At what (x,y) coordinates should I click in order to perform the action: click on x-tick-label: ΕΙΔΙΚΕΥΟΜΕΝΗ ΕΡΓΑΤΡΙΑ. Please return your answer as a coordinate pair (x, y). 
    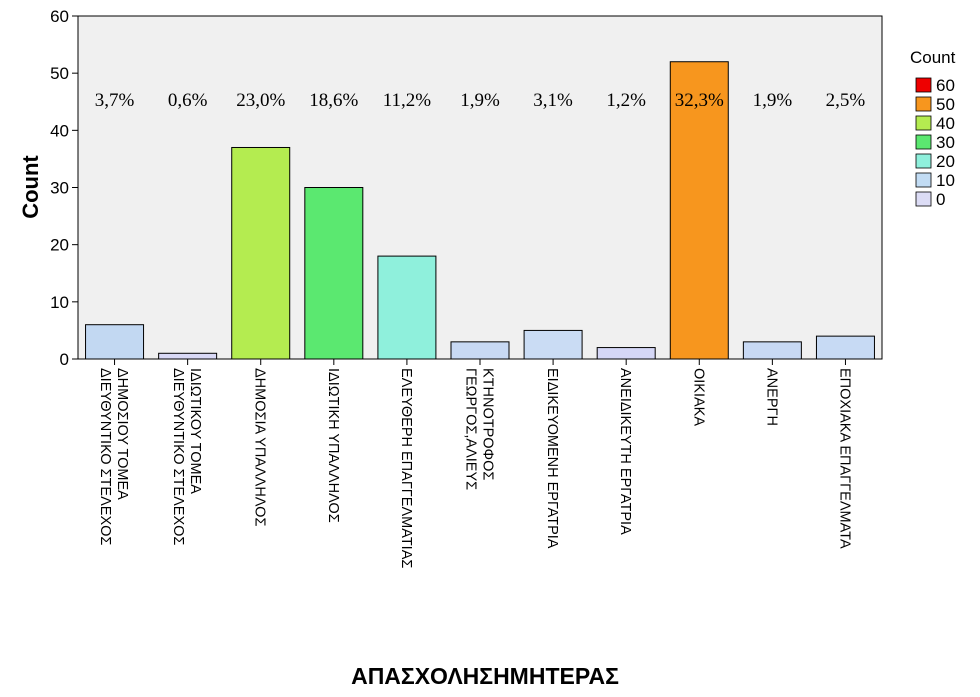
    Looking at the image, I should click on (552, 458).